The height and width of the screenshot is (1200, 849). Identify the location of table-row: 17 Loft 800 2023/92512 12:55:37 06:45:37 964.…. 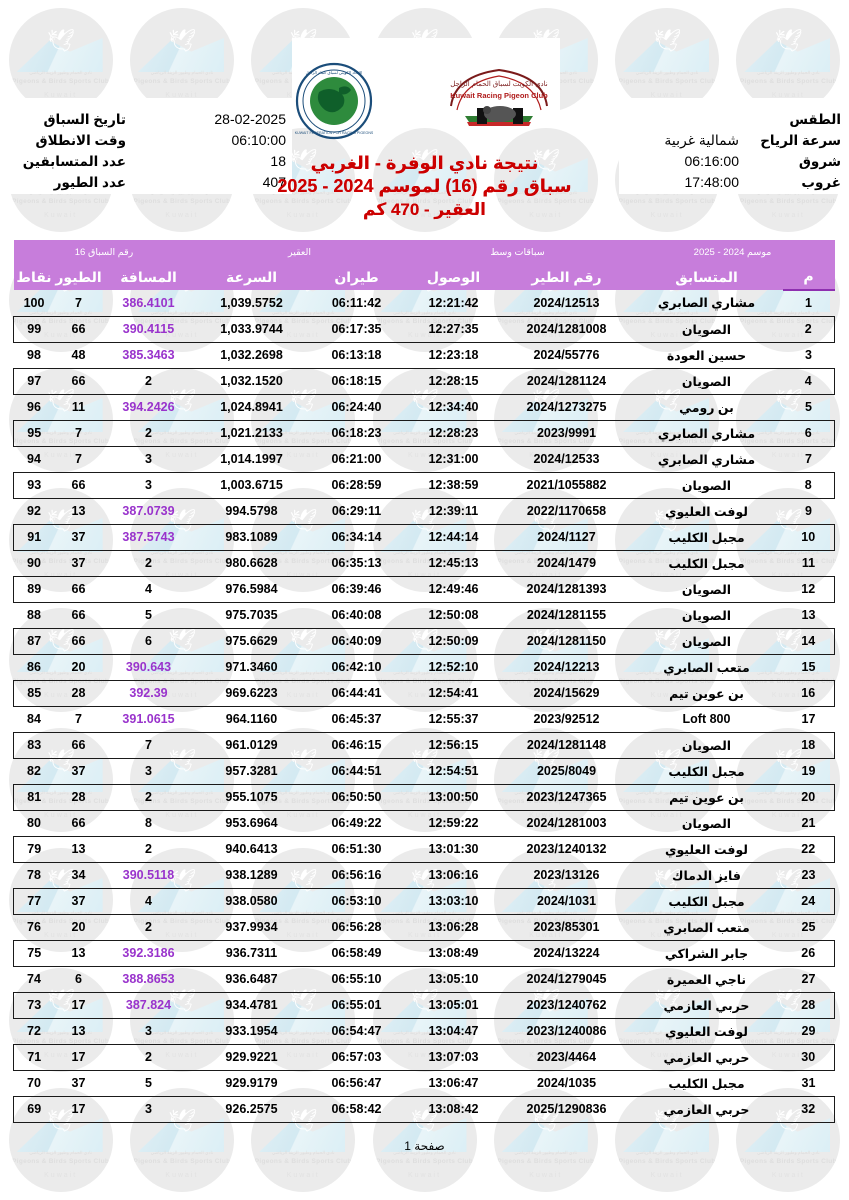
(424, 719).